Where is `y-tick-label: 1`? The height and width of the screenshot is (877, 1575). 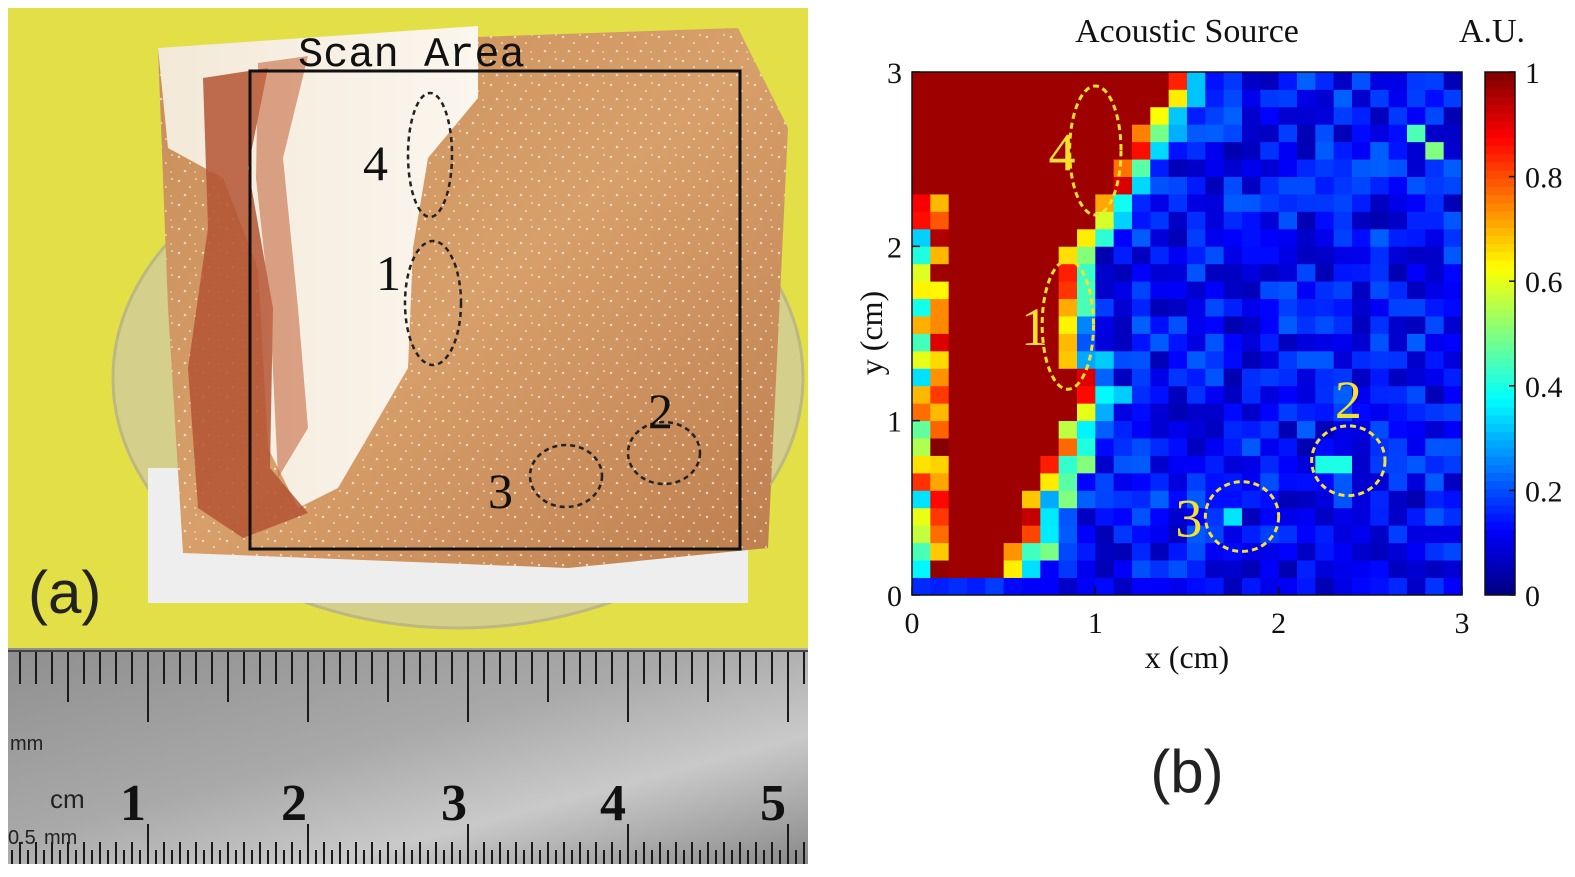
y-tick-label: 1 is located at coordinates (894, 422).